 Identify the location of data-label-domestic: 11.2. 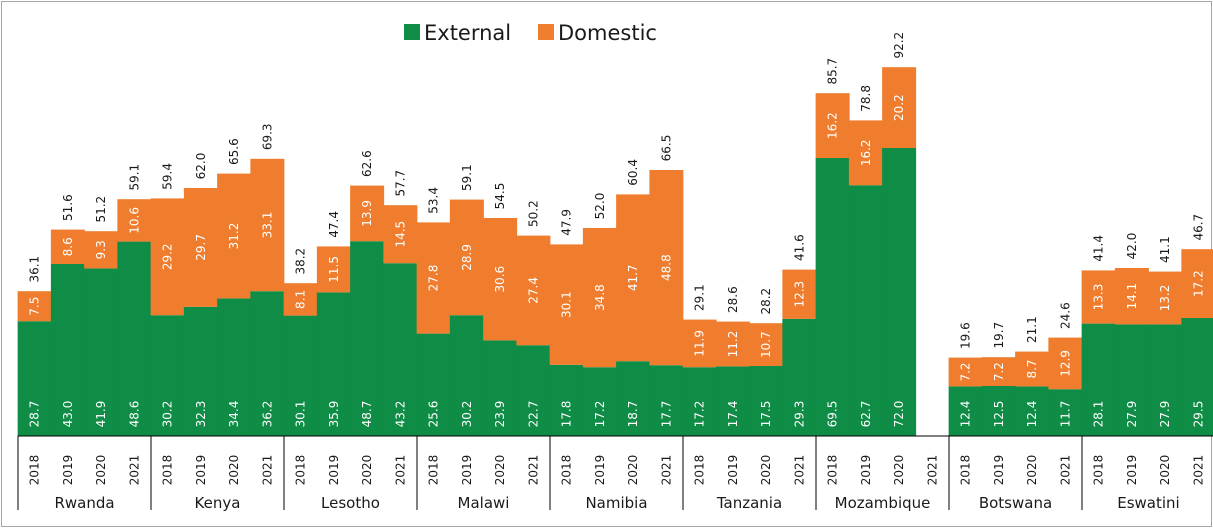
(733, 344).